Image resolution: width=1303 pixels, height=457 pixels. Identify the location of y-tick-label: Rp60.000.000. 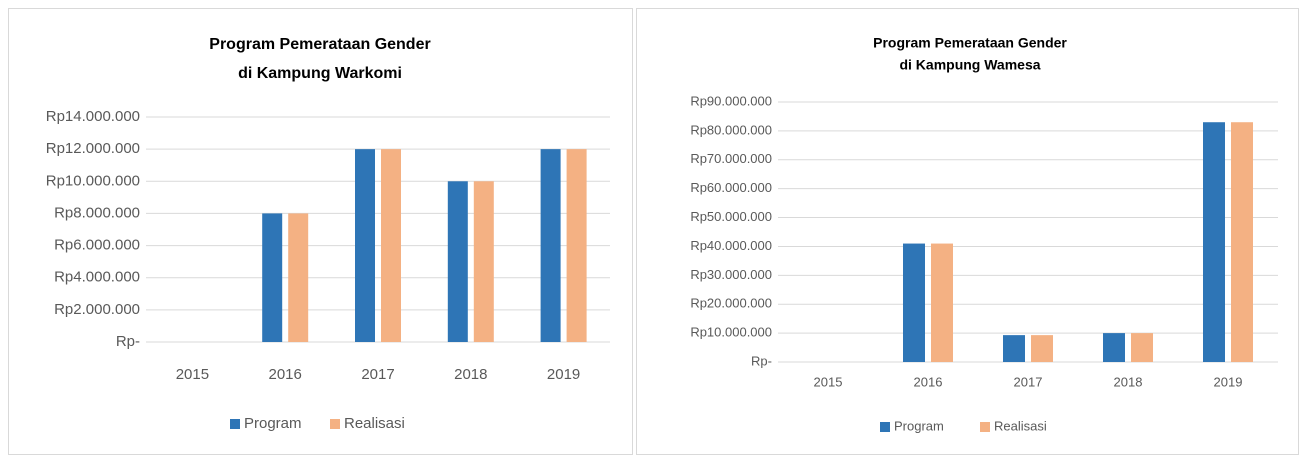
(731, 187).